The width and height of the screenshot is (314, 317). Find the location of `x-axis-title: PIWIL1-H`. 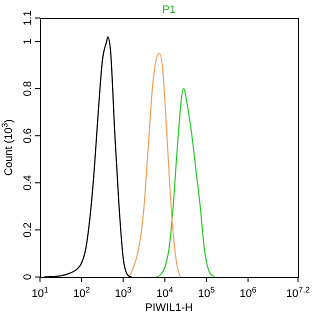

x-axis-title: PIWIL1-H is located at coordinates (169, 308).